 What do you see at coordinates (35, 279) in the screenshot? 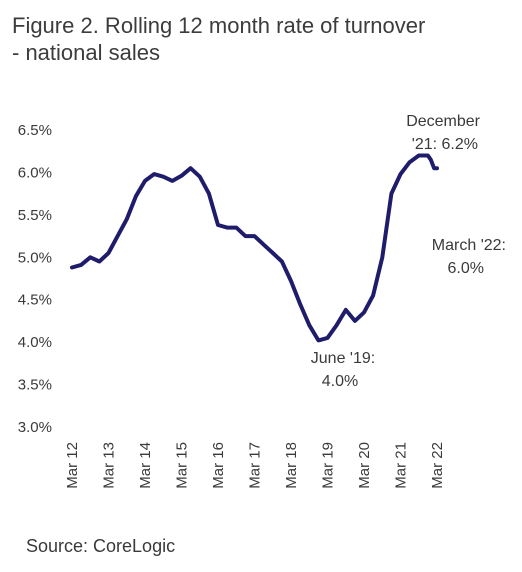
I see `y-axis: 3.0% 3.5% 4.0% 4.5% 5.0% 5.5% 6.0% 6.5%` at bounding box center [35, 279].